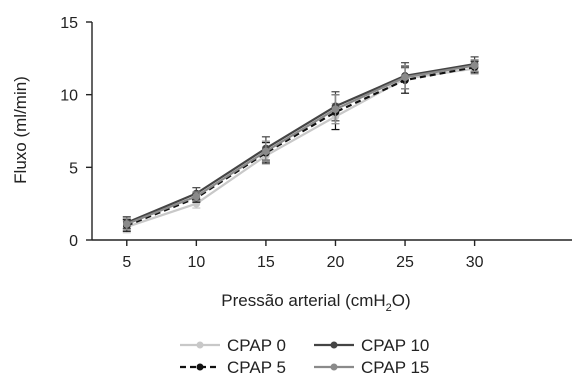 This screenshot has width=574, height=380. I want to click on legend-label: CPAP 5, so click(256, 367).